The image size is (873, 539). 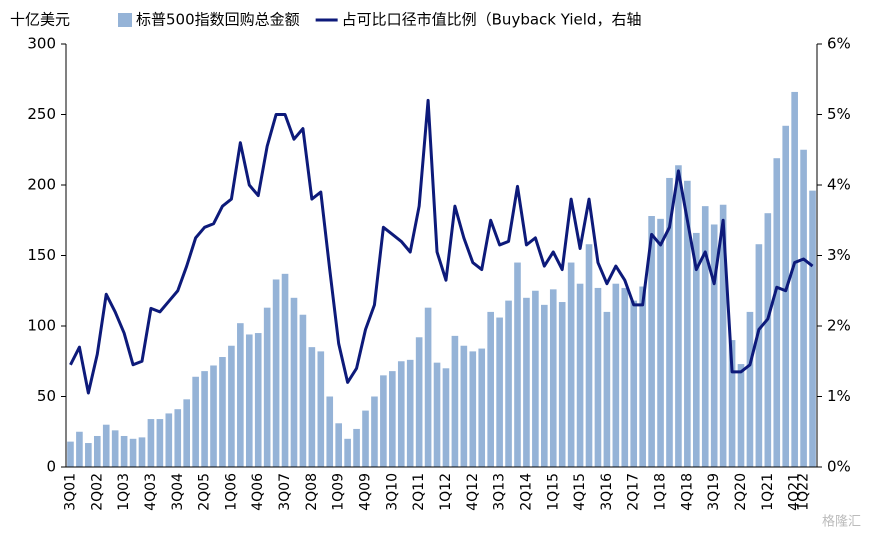 What do you see at coordinates (218, 20) in the screenshot?
I see `legend-label: 标普500指数回购总金额` at bounding box center [218, 20].